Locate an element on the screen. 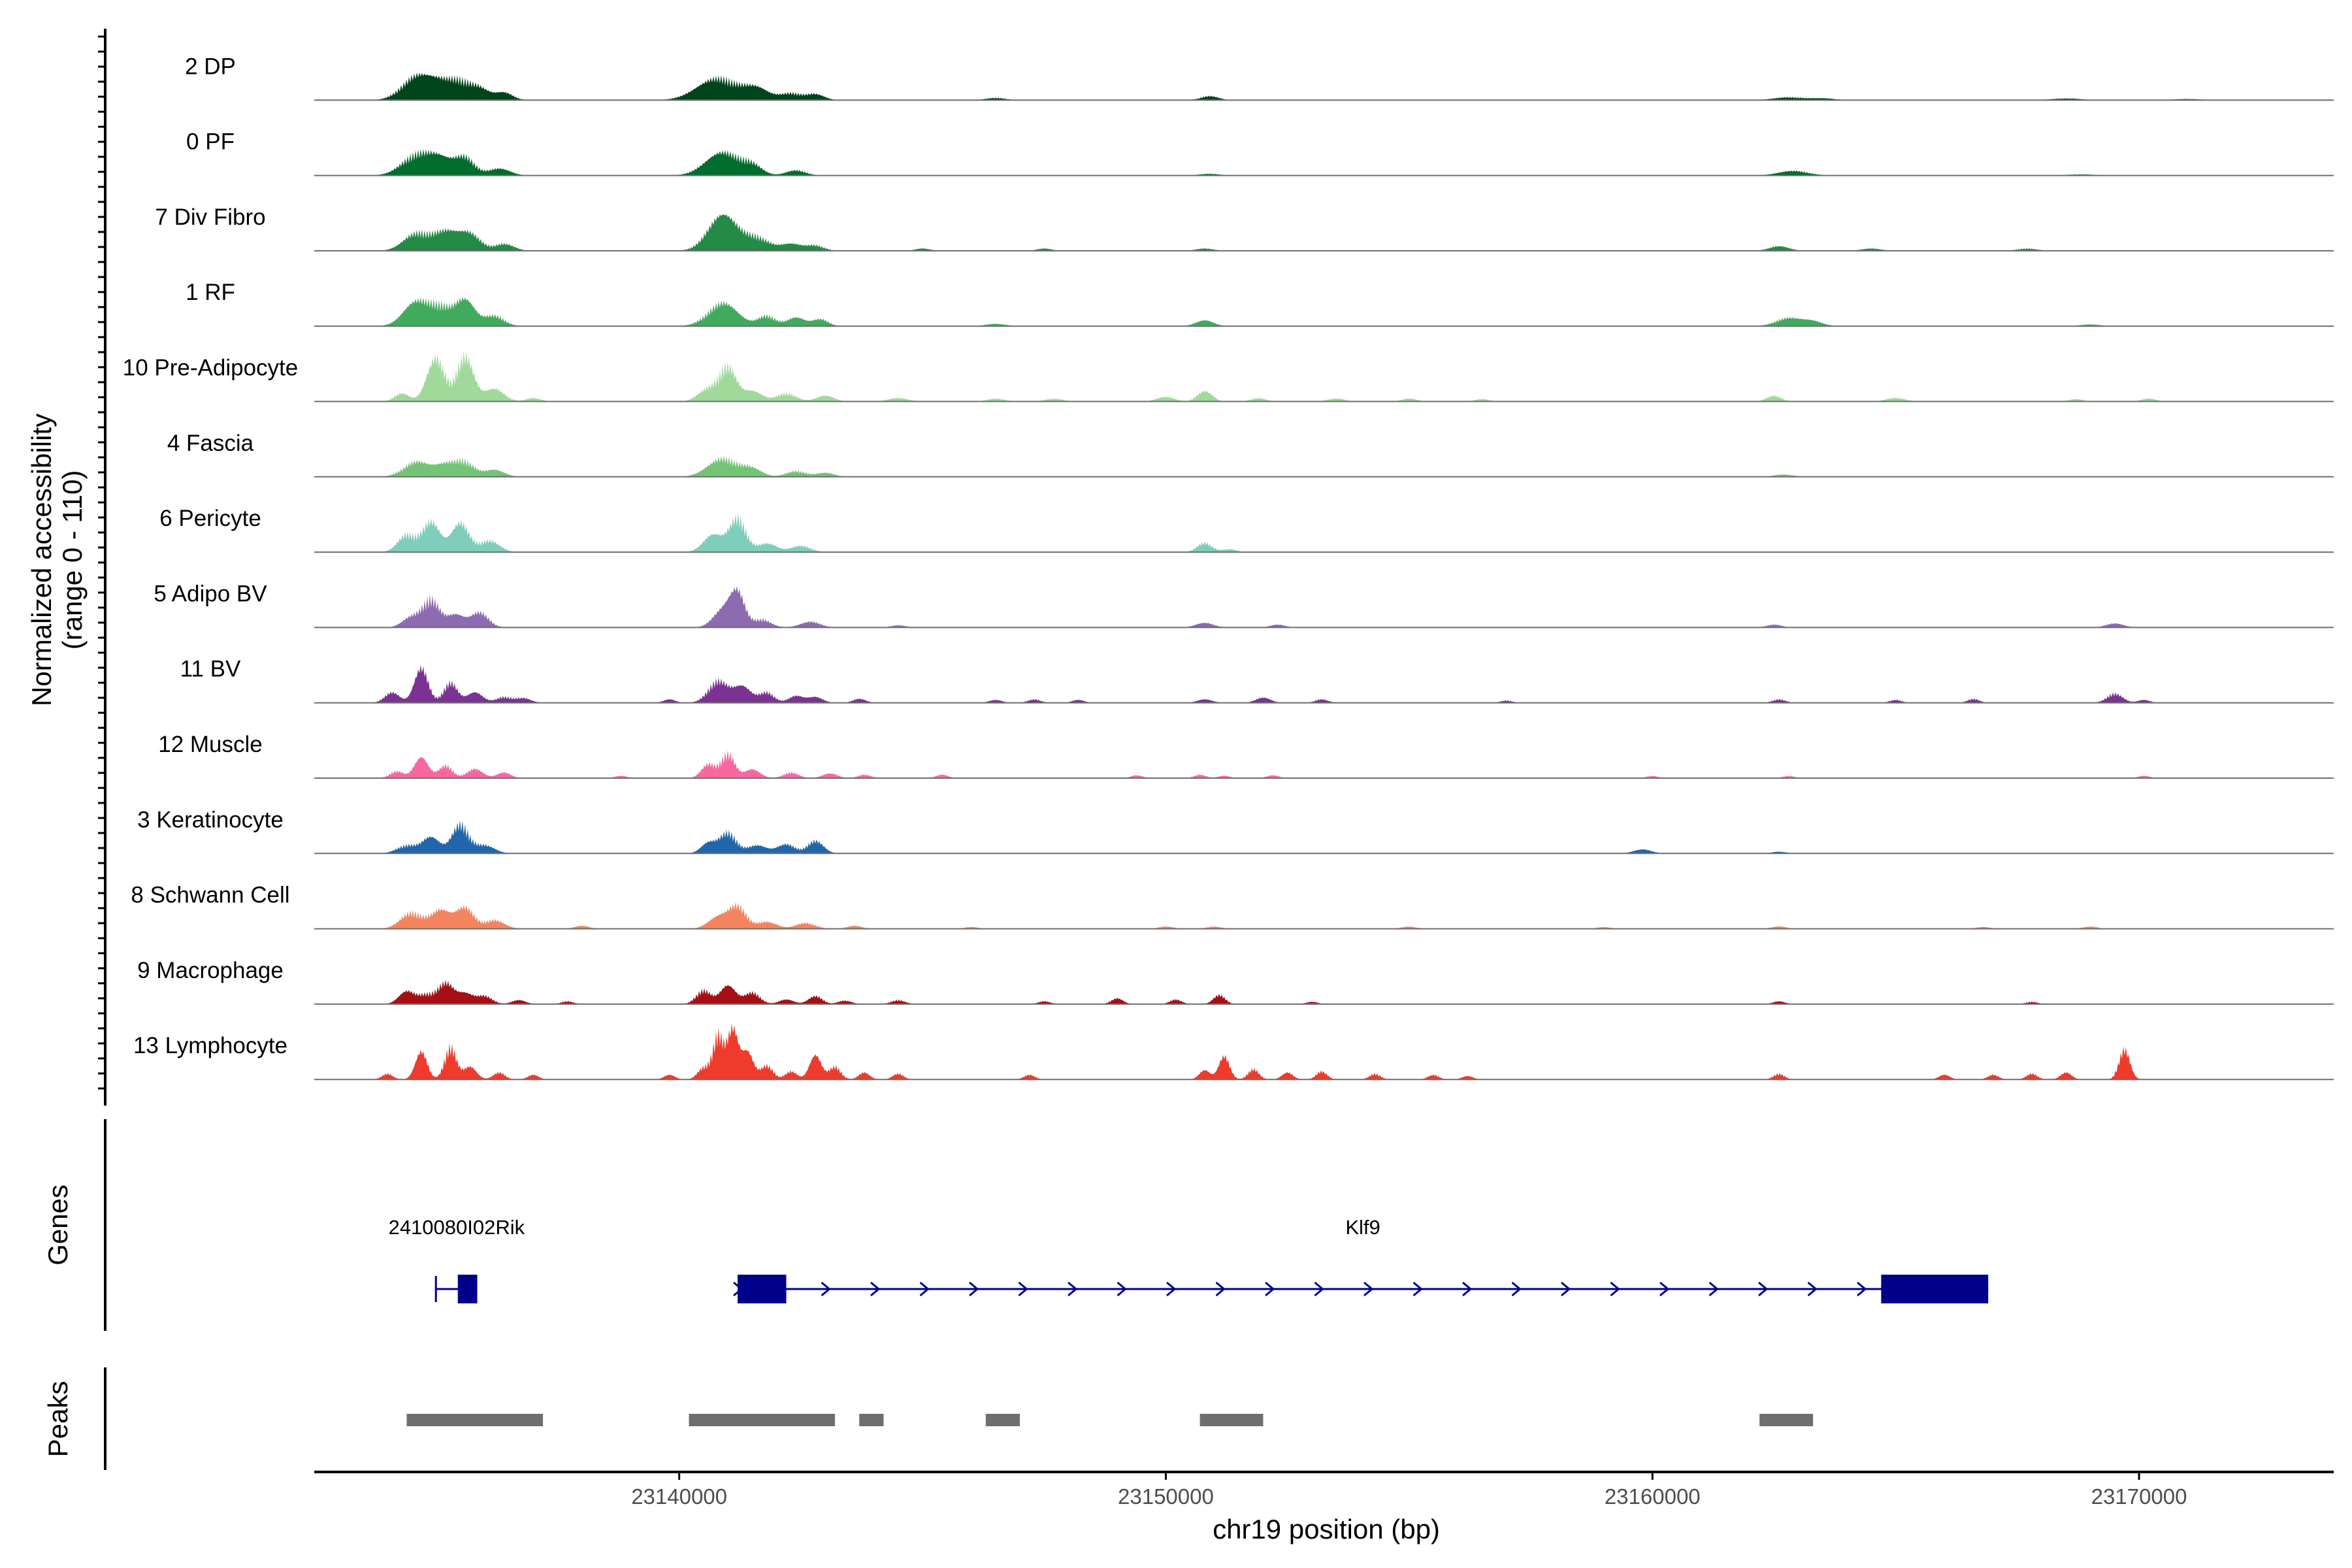  track-label: 8 Schwann Cell is located at coordinates (210, 895).